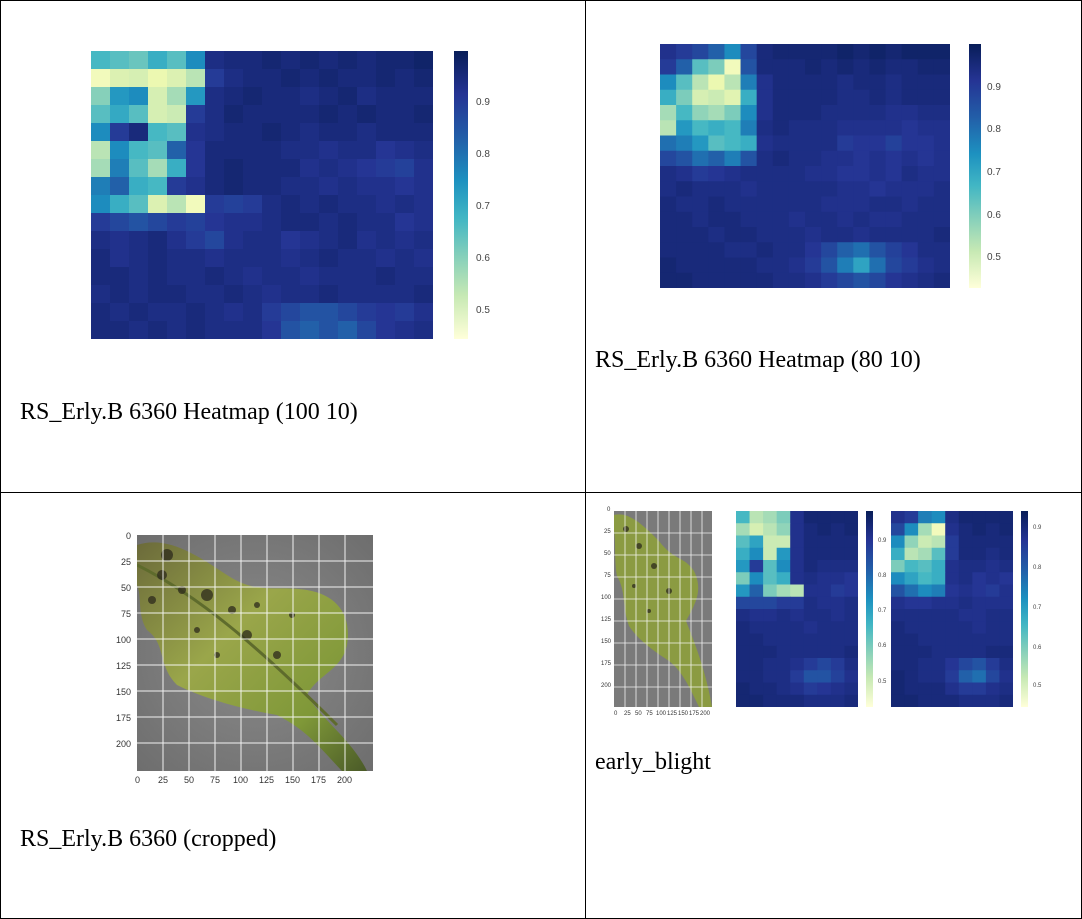 The height and width of the screenshot is (919, 1082). What do you see at coordinates (345, 780) in the screenshot?
I see `x-tick: 200` at bounding box center [345, 780].